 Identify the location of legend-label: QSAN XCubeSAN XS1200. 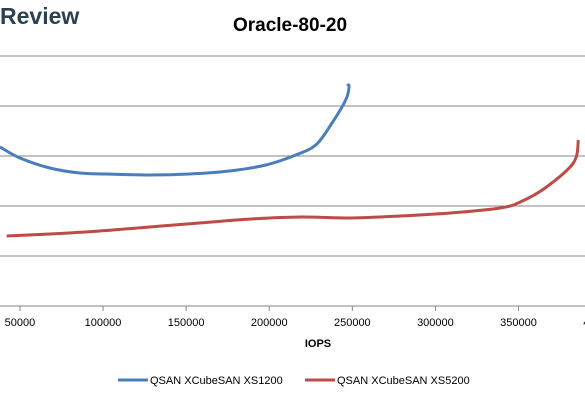
(216, 381).